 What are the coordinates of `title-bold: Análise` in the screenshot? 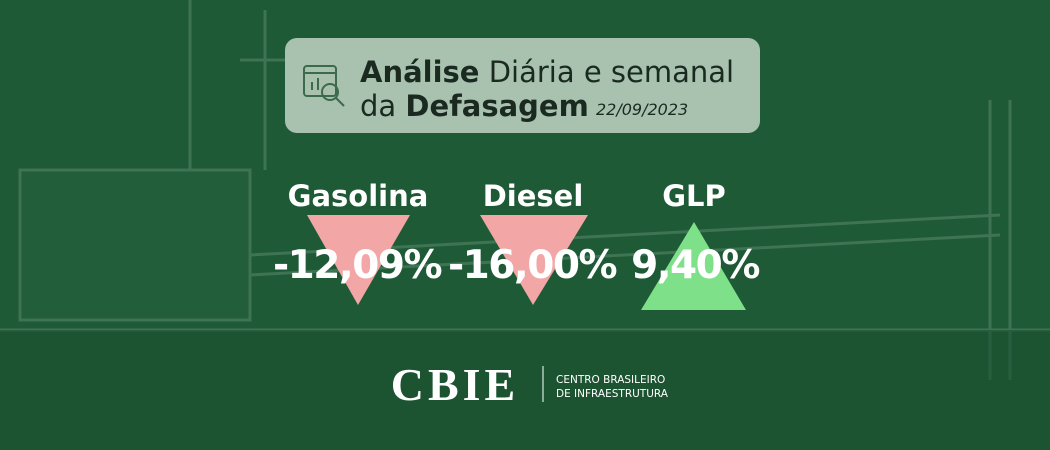 It's located at (419, 72).